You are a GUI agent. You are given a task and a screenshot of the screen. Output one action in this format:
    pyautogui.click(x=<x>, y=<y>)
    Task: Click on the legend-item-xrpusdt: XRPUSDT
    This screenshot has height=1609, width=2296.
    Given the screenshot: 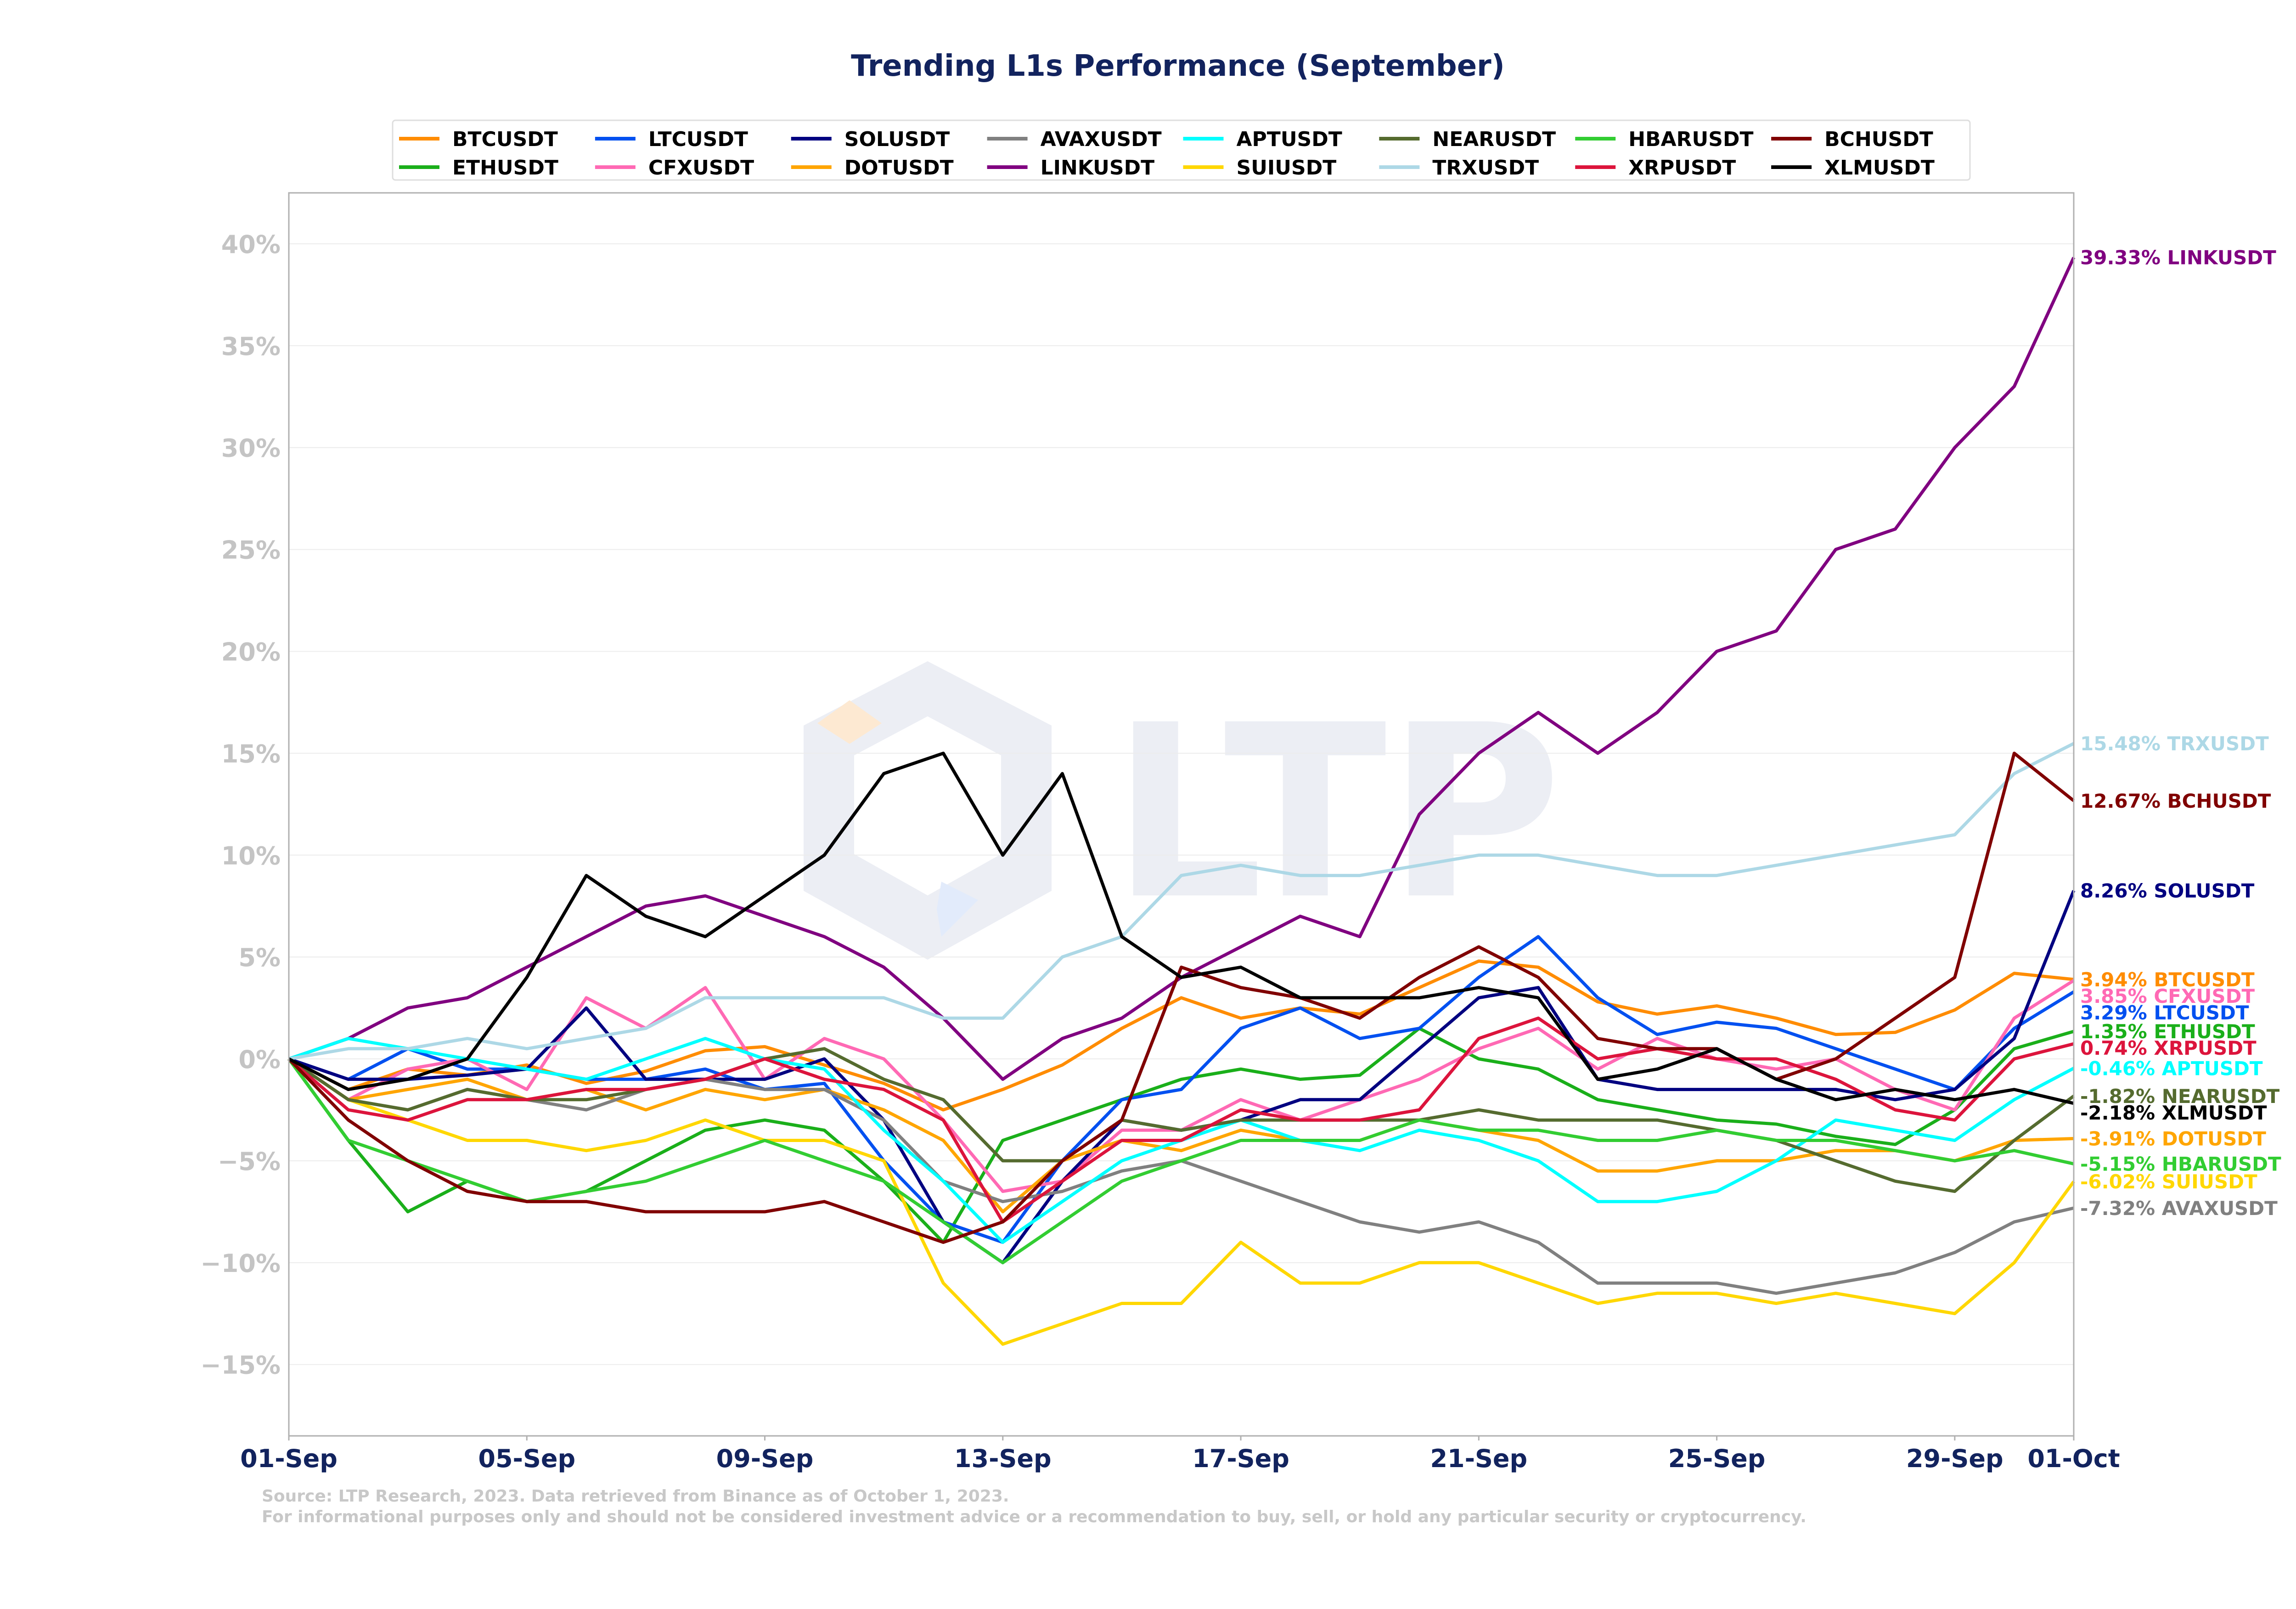 What is the action you would take?
    pyautogui.click(x=1656, y=168)
    